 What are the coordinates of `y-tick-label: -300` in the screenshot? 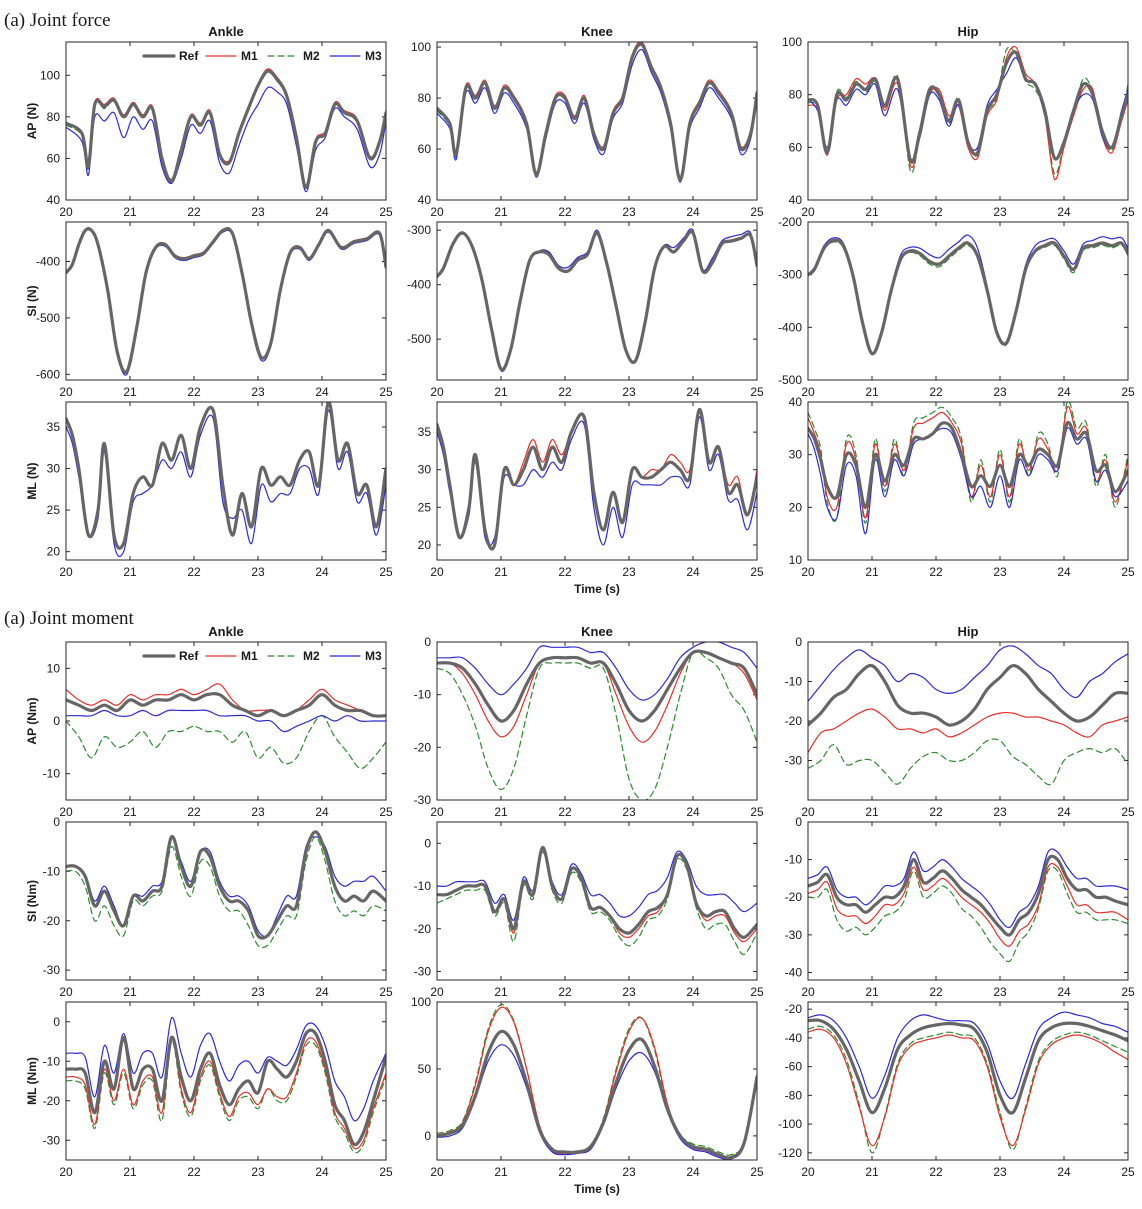 It's located at (790, 275).